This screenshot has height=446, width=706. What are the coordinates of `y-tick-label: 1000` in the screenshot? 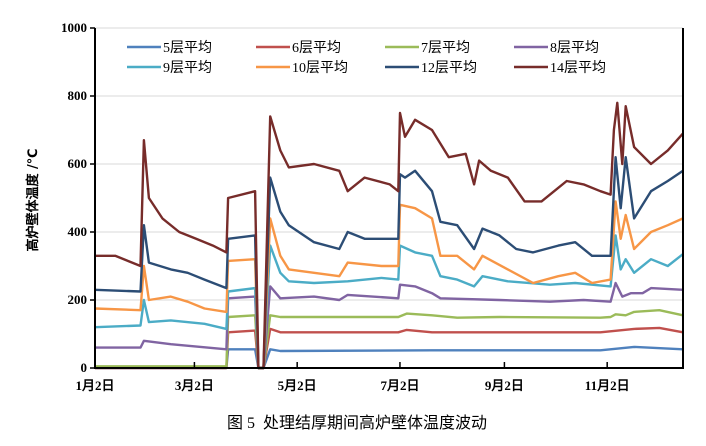 It's located at (74, 27).